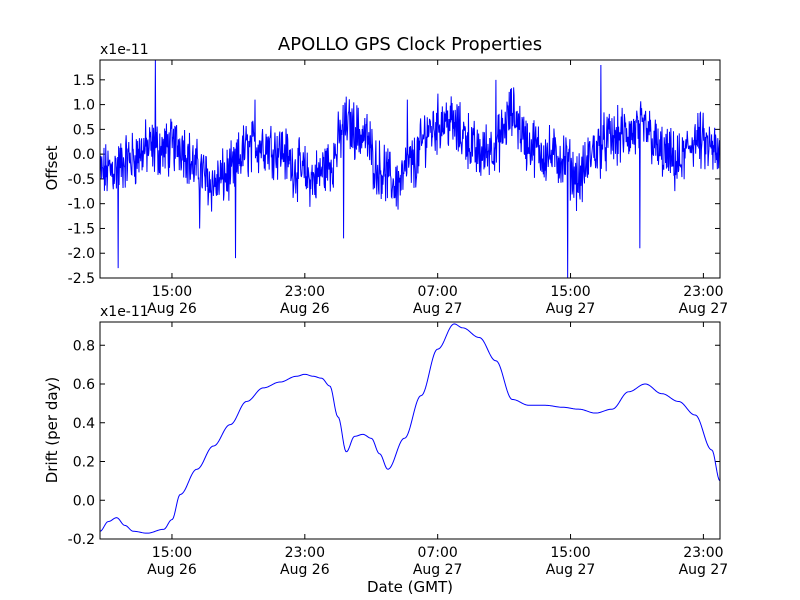 The width and height of the screenshot is (800, 600). Describe the element at coordinates (84, 346) in the screenshot. I see `y-tick-label: 0.8` at that location.